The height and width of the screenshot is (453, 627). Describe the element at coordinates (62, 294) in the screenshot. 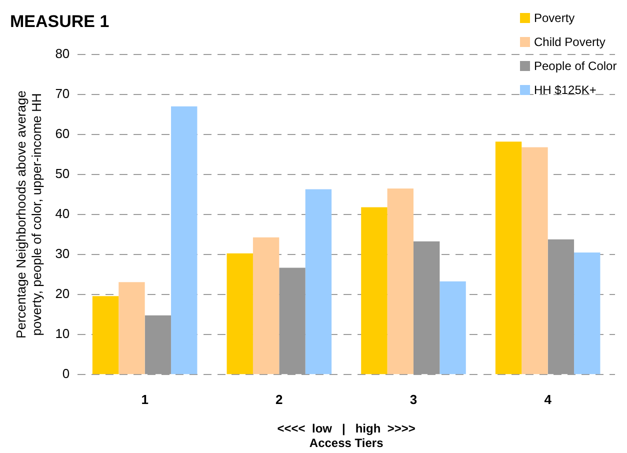

I see `y-tick-label: 20` at that location.